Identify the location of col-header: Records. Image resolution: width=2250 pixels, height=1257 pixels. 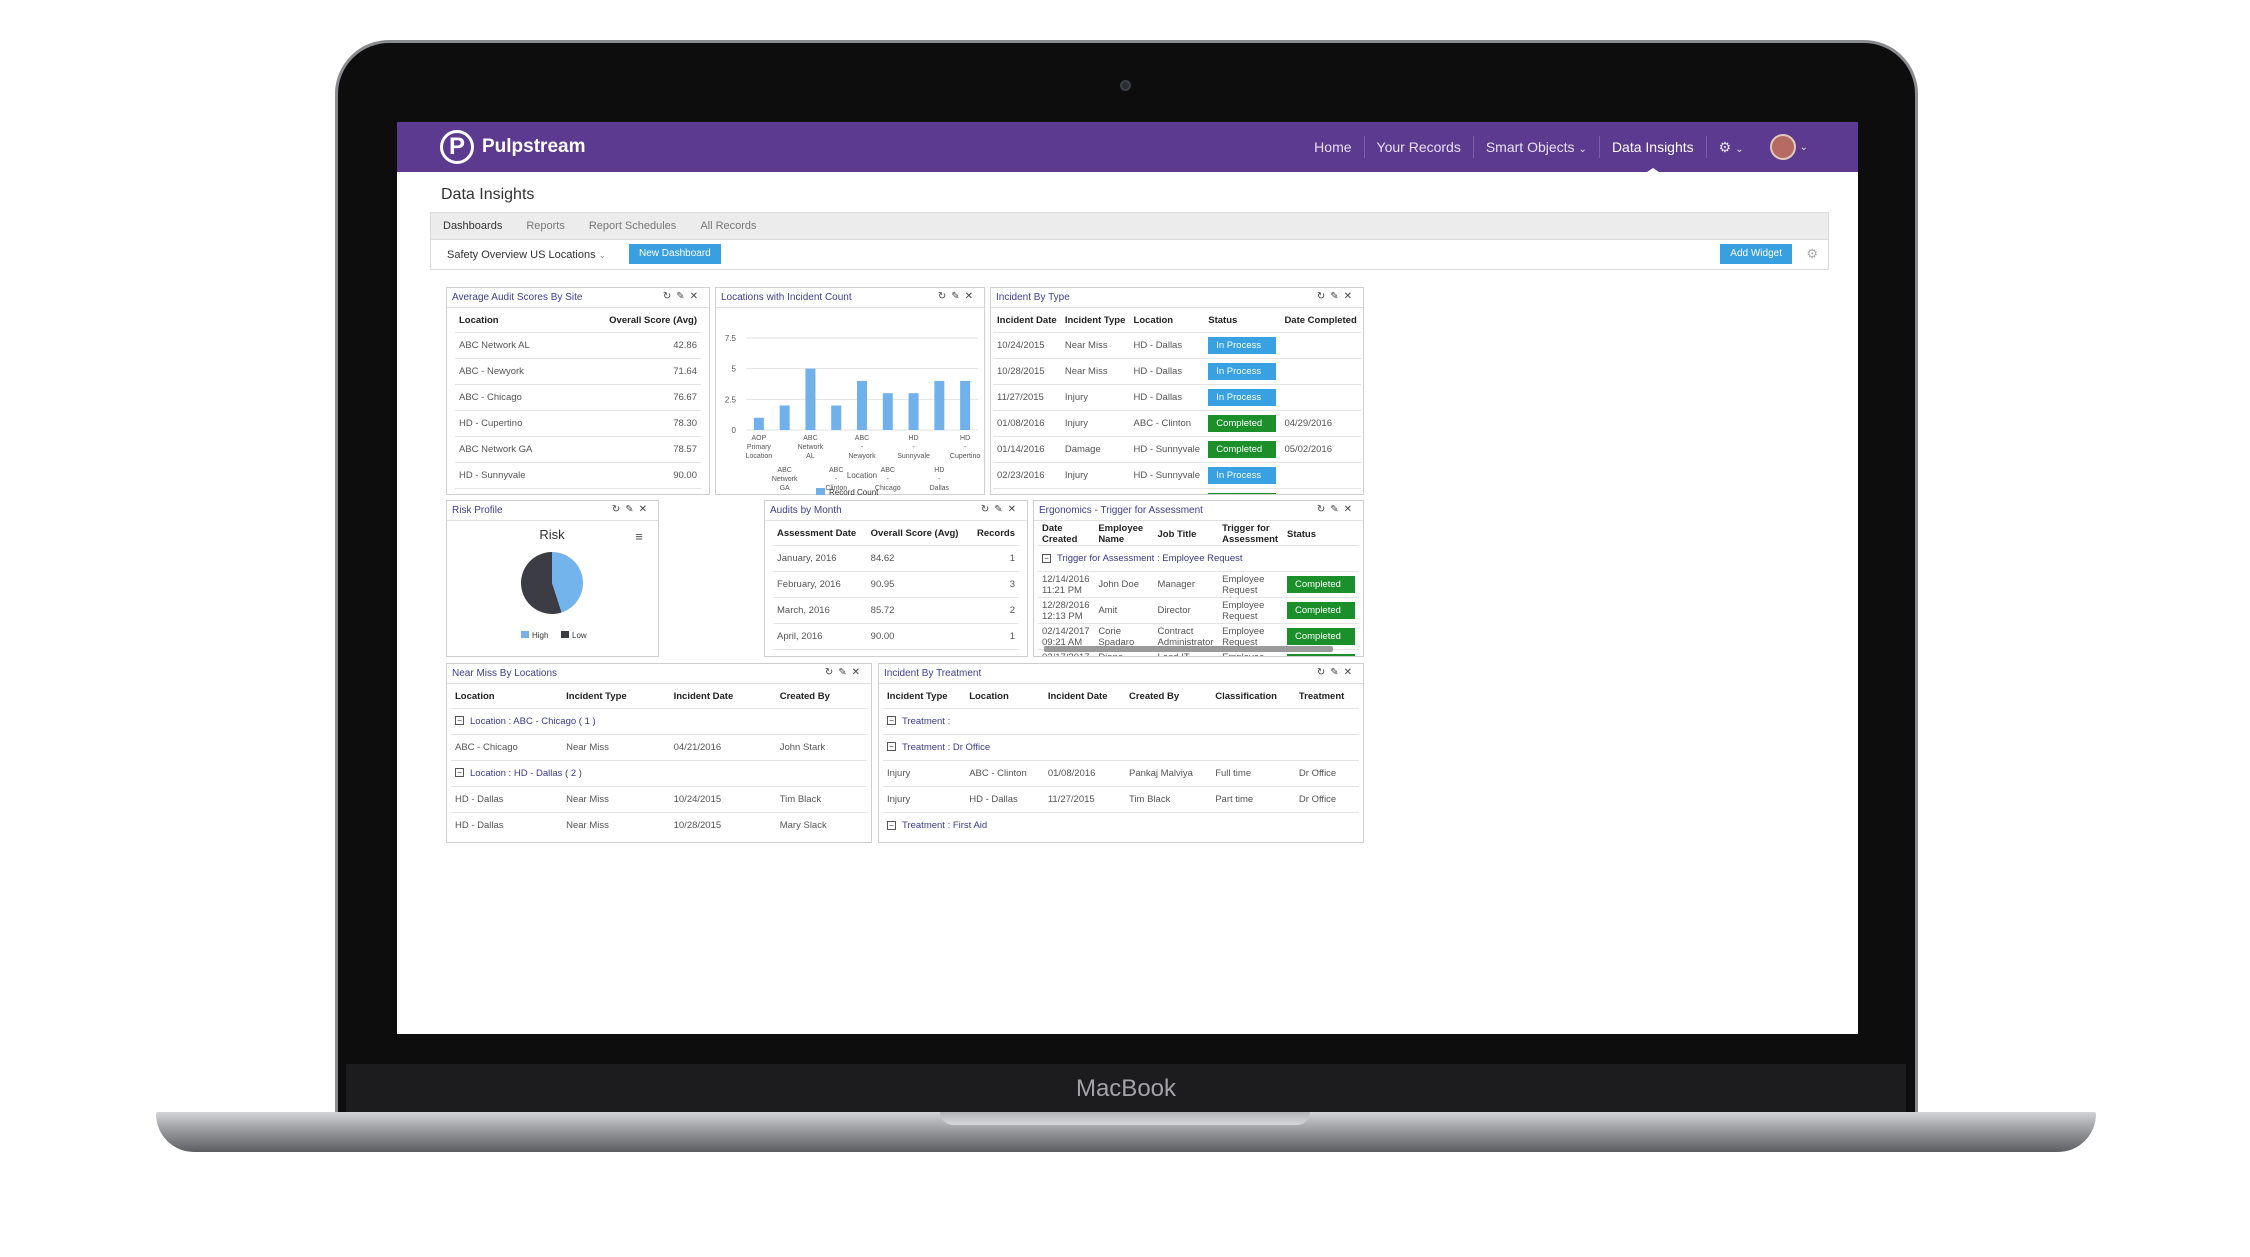
(995, 534).